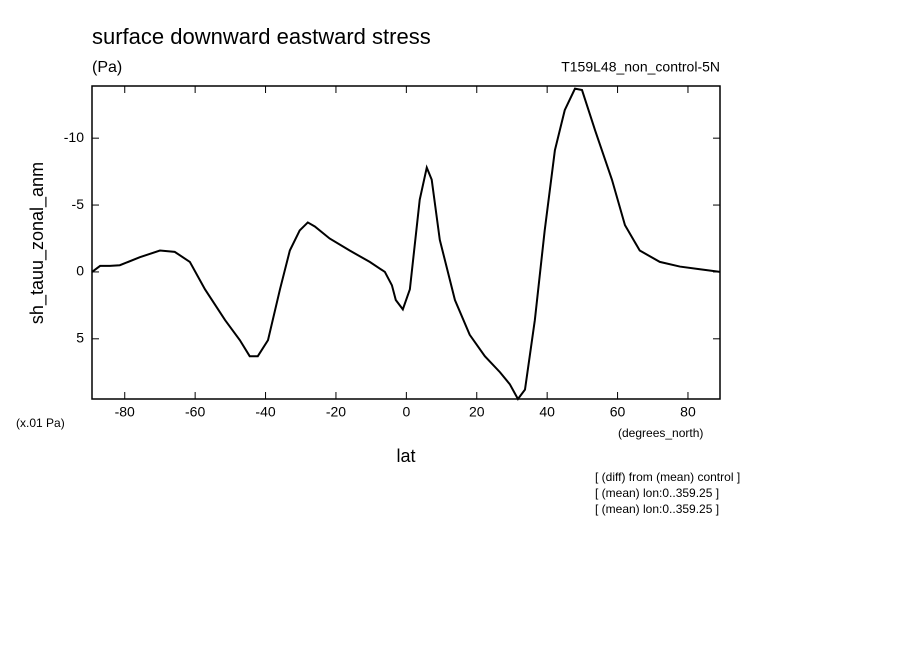 The width and height of the screenshot is (904, 654). What do you see at coordinates (547, 412) in the screenshot?
I see `x-tick-label: 40` at bounding box center [547, 412].